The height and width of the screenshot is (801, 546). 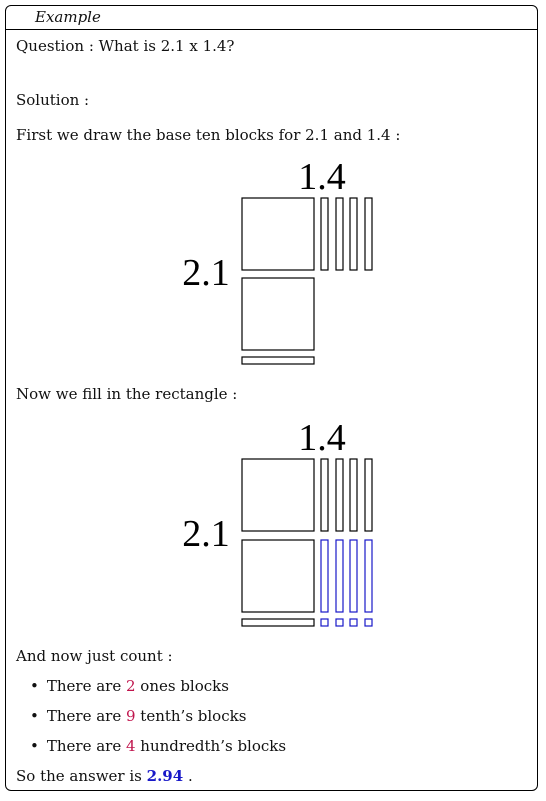 What do you see at coordinates (211, 746) in the screenshot?
I see `bullet-text: hundredth’s blocks` at bounding box center [211, 746].